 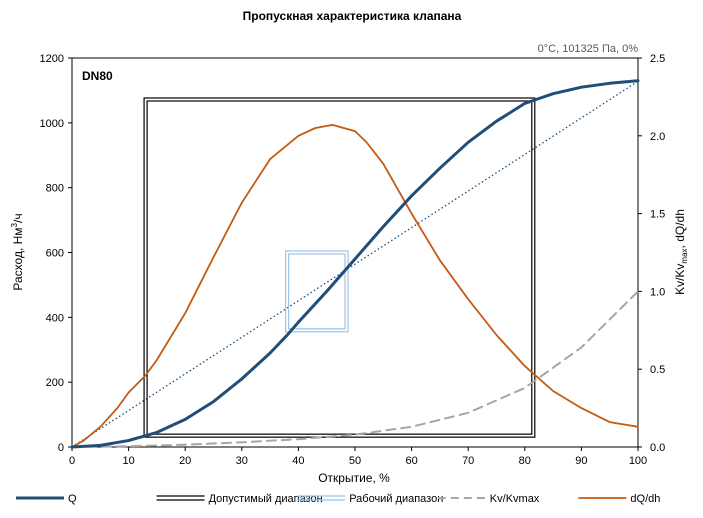 I want to click on y2-axis-title-end: , dQ/dh, so click(x=680, y=228).